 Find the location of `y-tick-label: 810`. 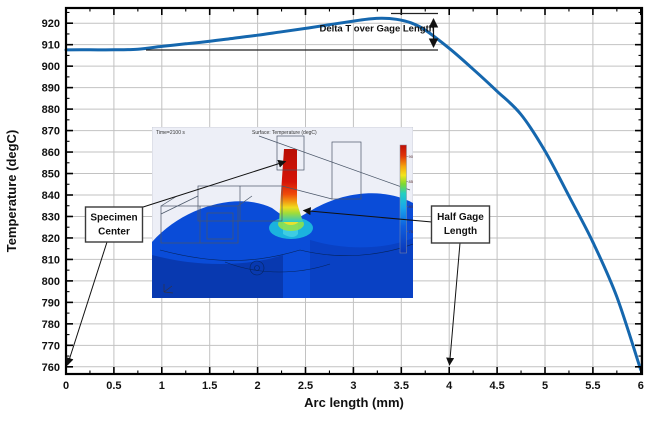

y-tick-label: 810 is located at coordinates (51, 260).